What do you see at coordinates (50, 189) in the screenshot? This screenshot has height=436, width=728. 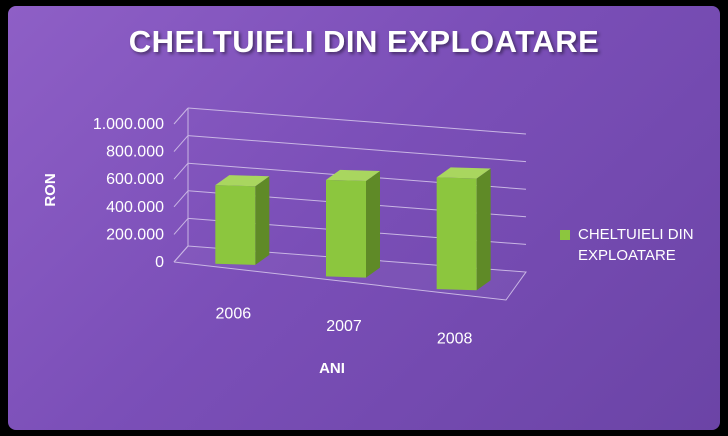 I see `y-axis-label: RON` at bounding box center [50, 189].